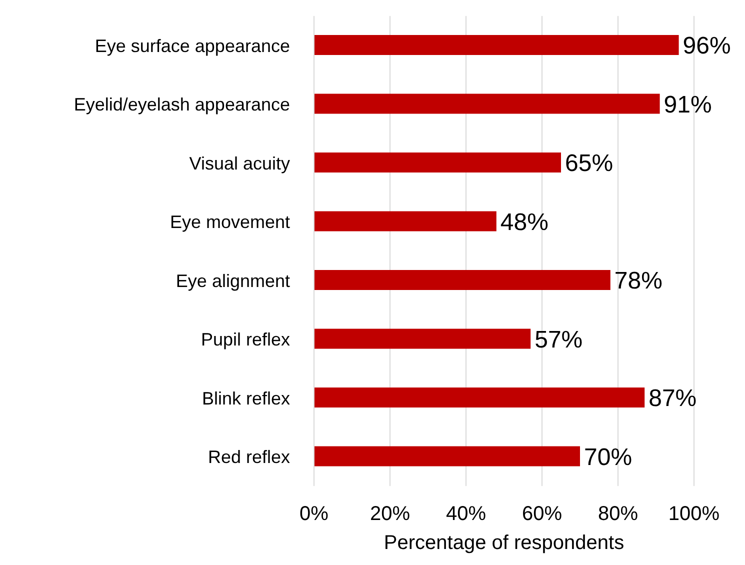 The image size is (745, 565). What do you see at coordinates (390, 514) in the screenshot?
I see `x-tick-label: 20%` at bounding box center [390, 514].